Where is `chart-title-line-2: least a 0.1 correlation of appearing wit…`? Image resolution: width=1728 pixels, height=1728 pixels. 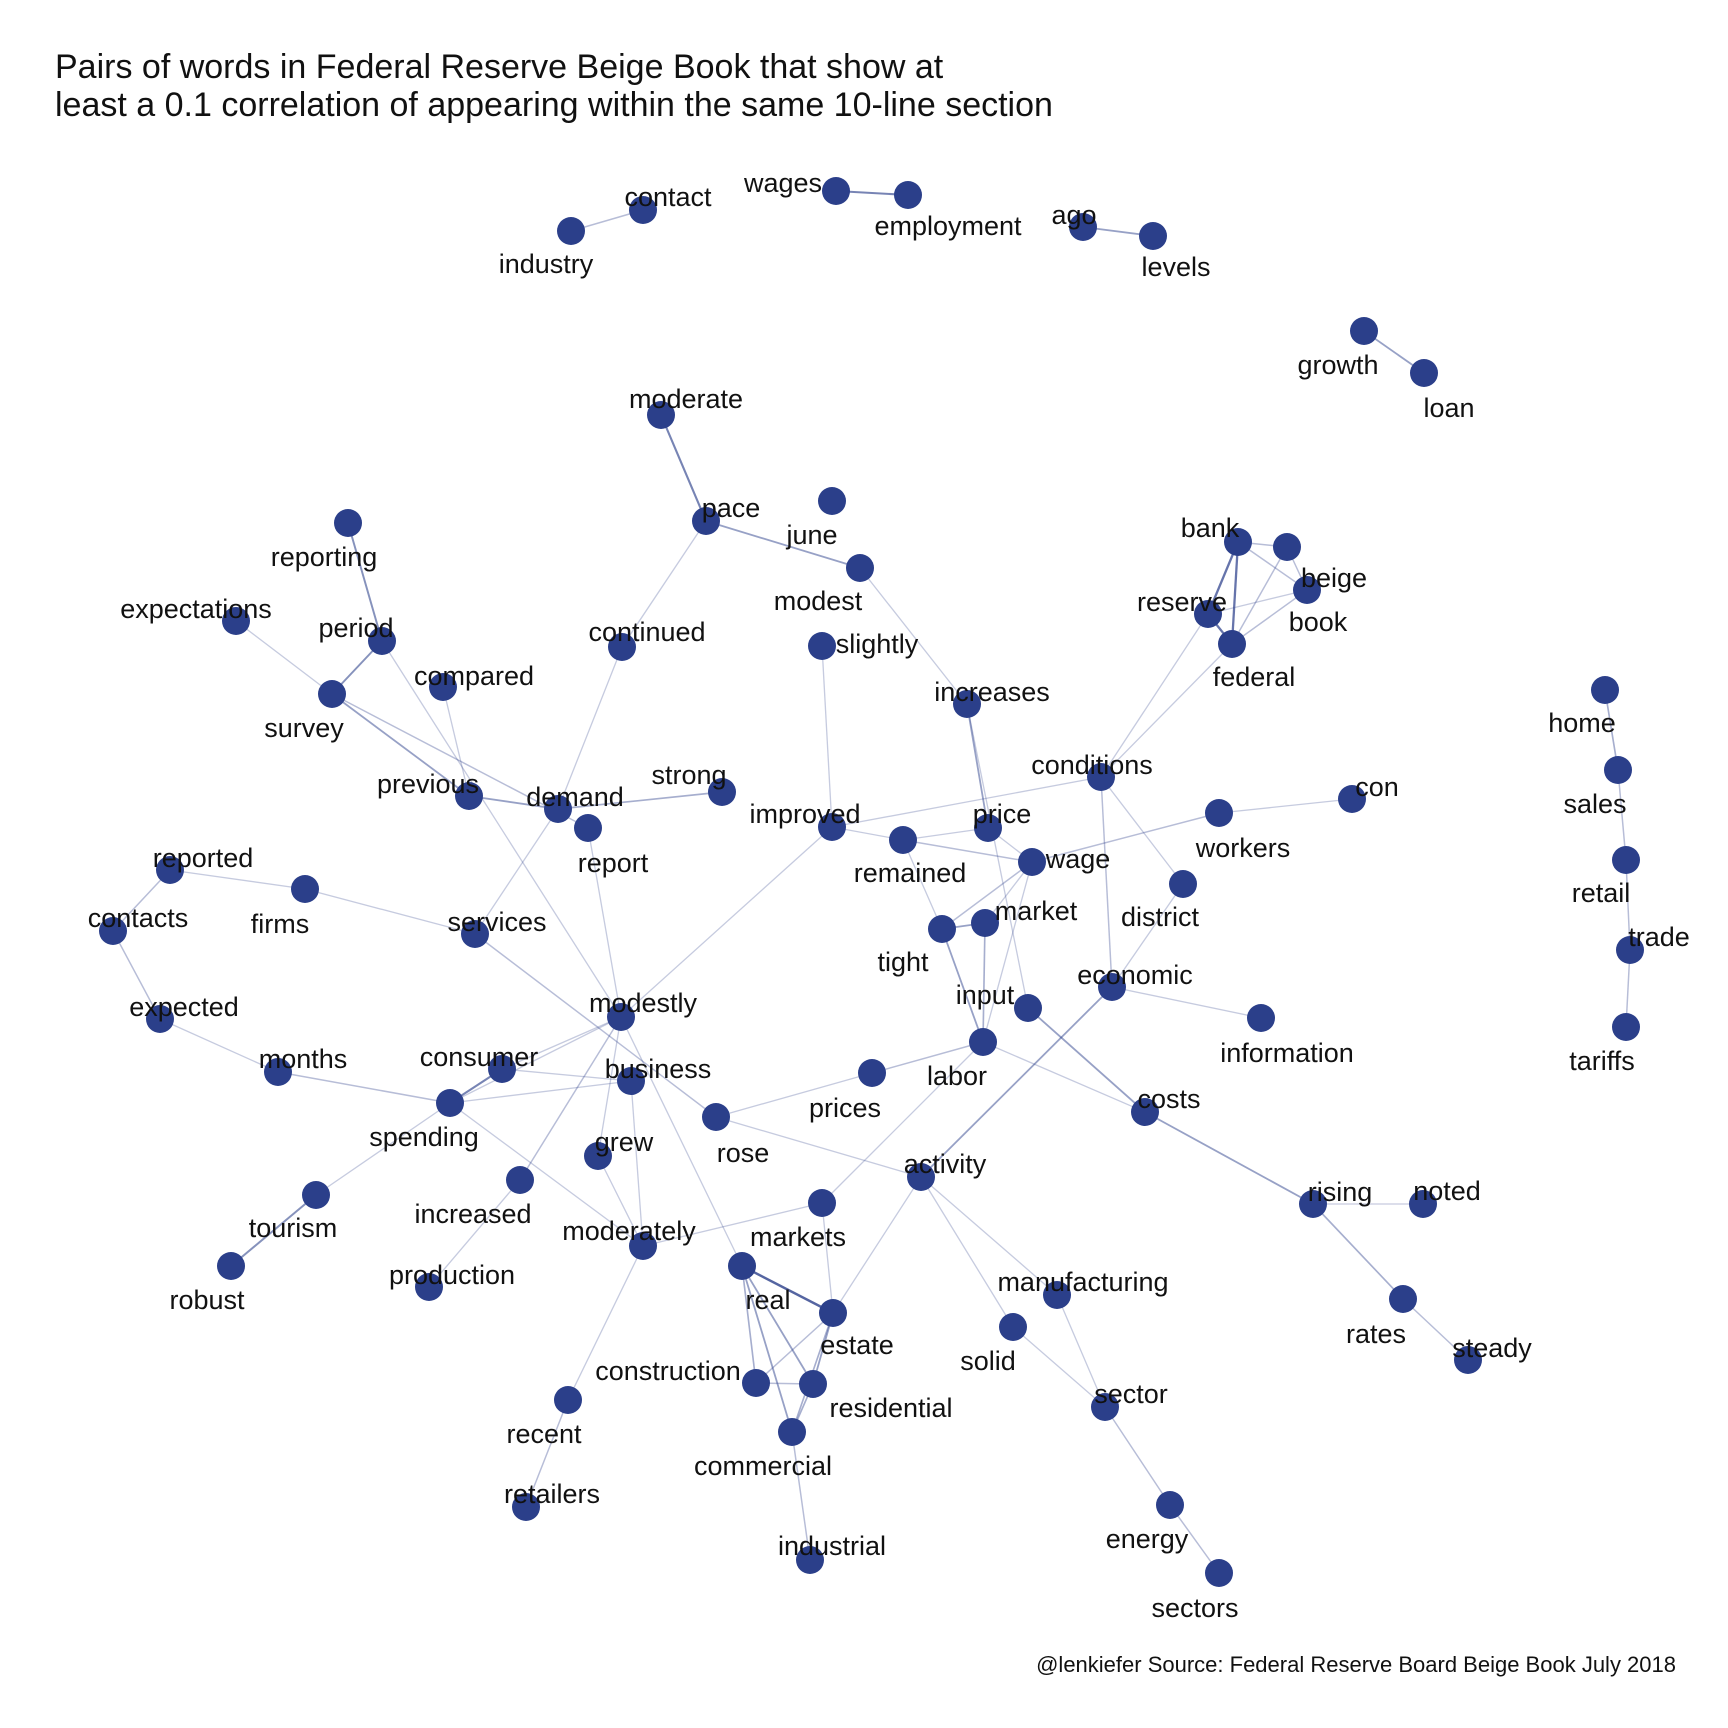 chart-title-line-2: least a 0.1 correlation of appearing wit… is located at coordinates (554, 105).